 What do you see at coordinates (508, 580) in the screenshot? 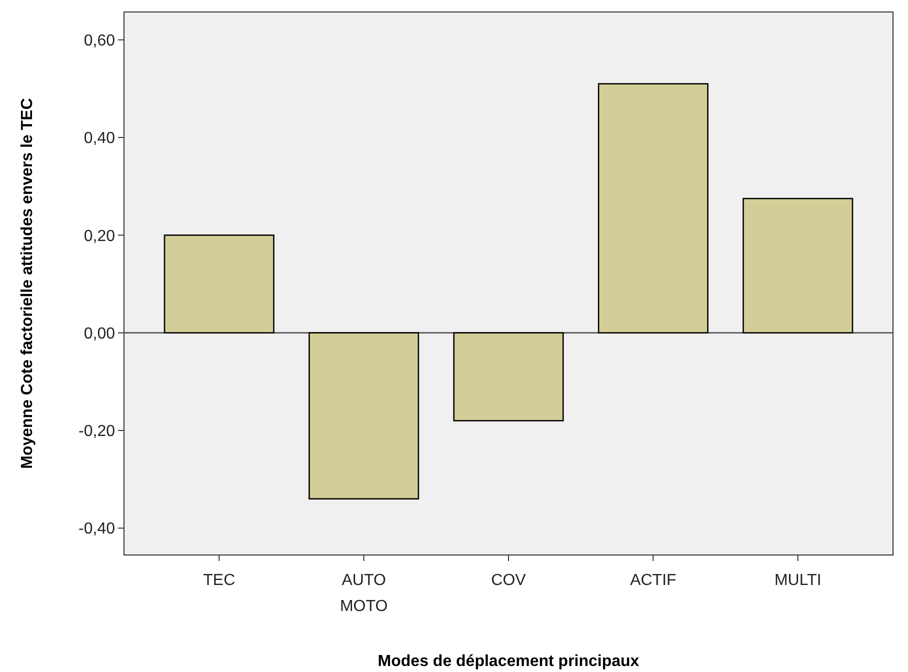
I see `x-tick-label: COV` at bounding box center [508, 580].